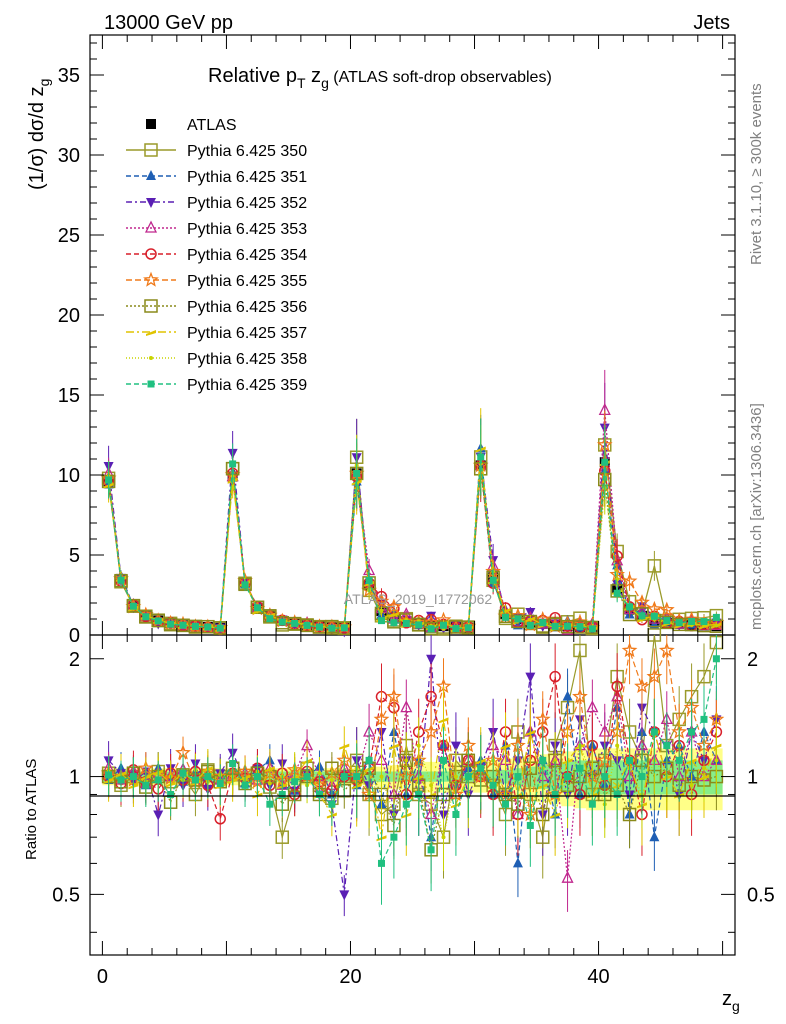  What do you see at coordinates (412, 748) in the screenshot?
I see `ratio-line-s354` at bounding box center [412, 748].